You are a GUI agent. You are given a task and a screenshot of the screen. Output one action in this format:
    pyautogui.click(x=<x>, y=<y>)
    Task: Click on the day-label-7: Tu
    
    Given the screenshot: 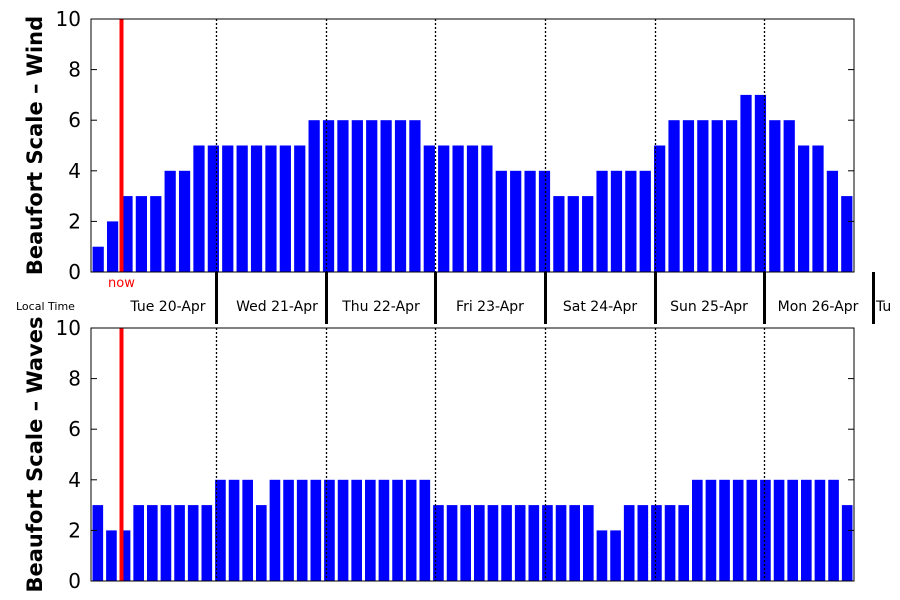 What is the action you would take?
    pyautogui.click(x=883, y=307)
    